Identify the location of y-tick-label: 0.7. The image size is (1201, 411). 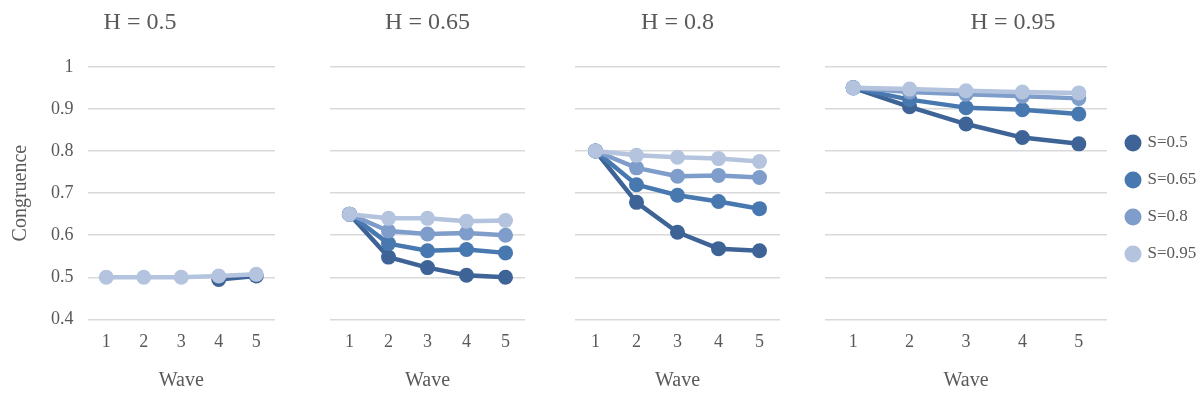
(62, 191).